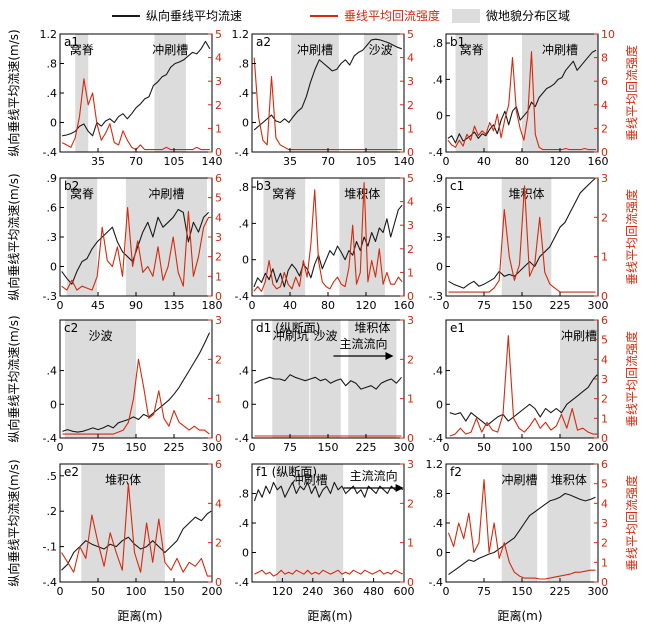 The height and width of the screenshot is (627, 650). What do you see at coordinates (71, 186) in the screenshot?
I see `panel-label: b2` at bounding box center [71, 186].